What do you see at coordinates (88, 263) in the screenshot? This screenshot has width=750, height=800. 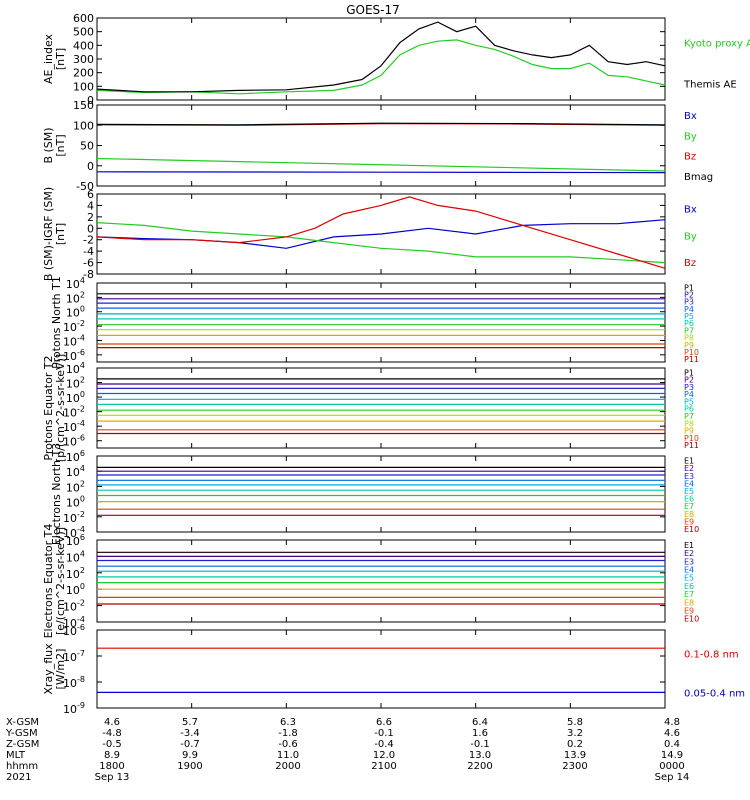 I see `y-tick-label: -6` at bounding box center [88, 263].